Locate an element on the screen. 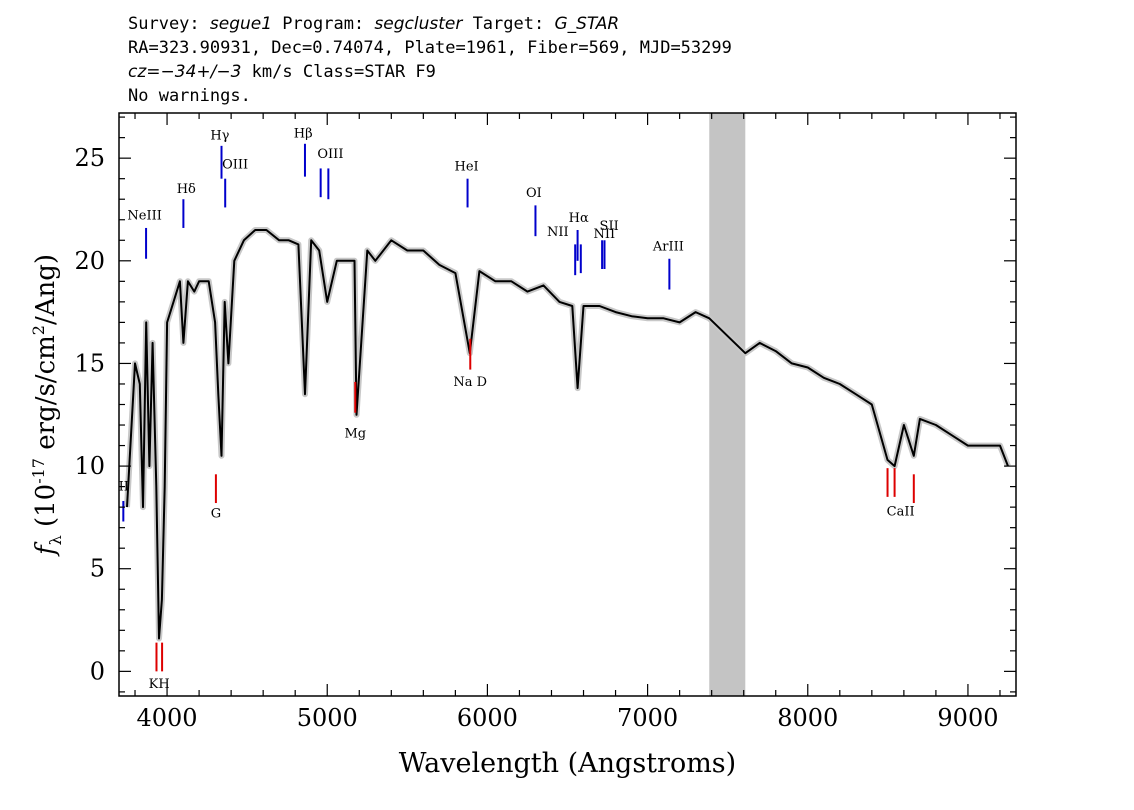 Image resolution: width=1134 pixels, height=810 pixels. y-tick-label: 5 is located at coordinates (97, 569).